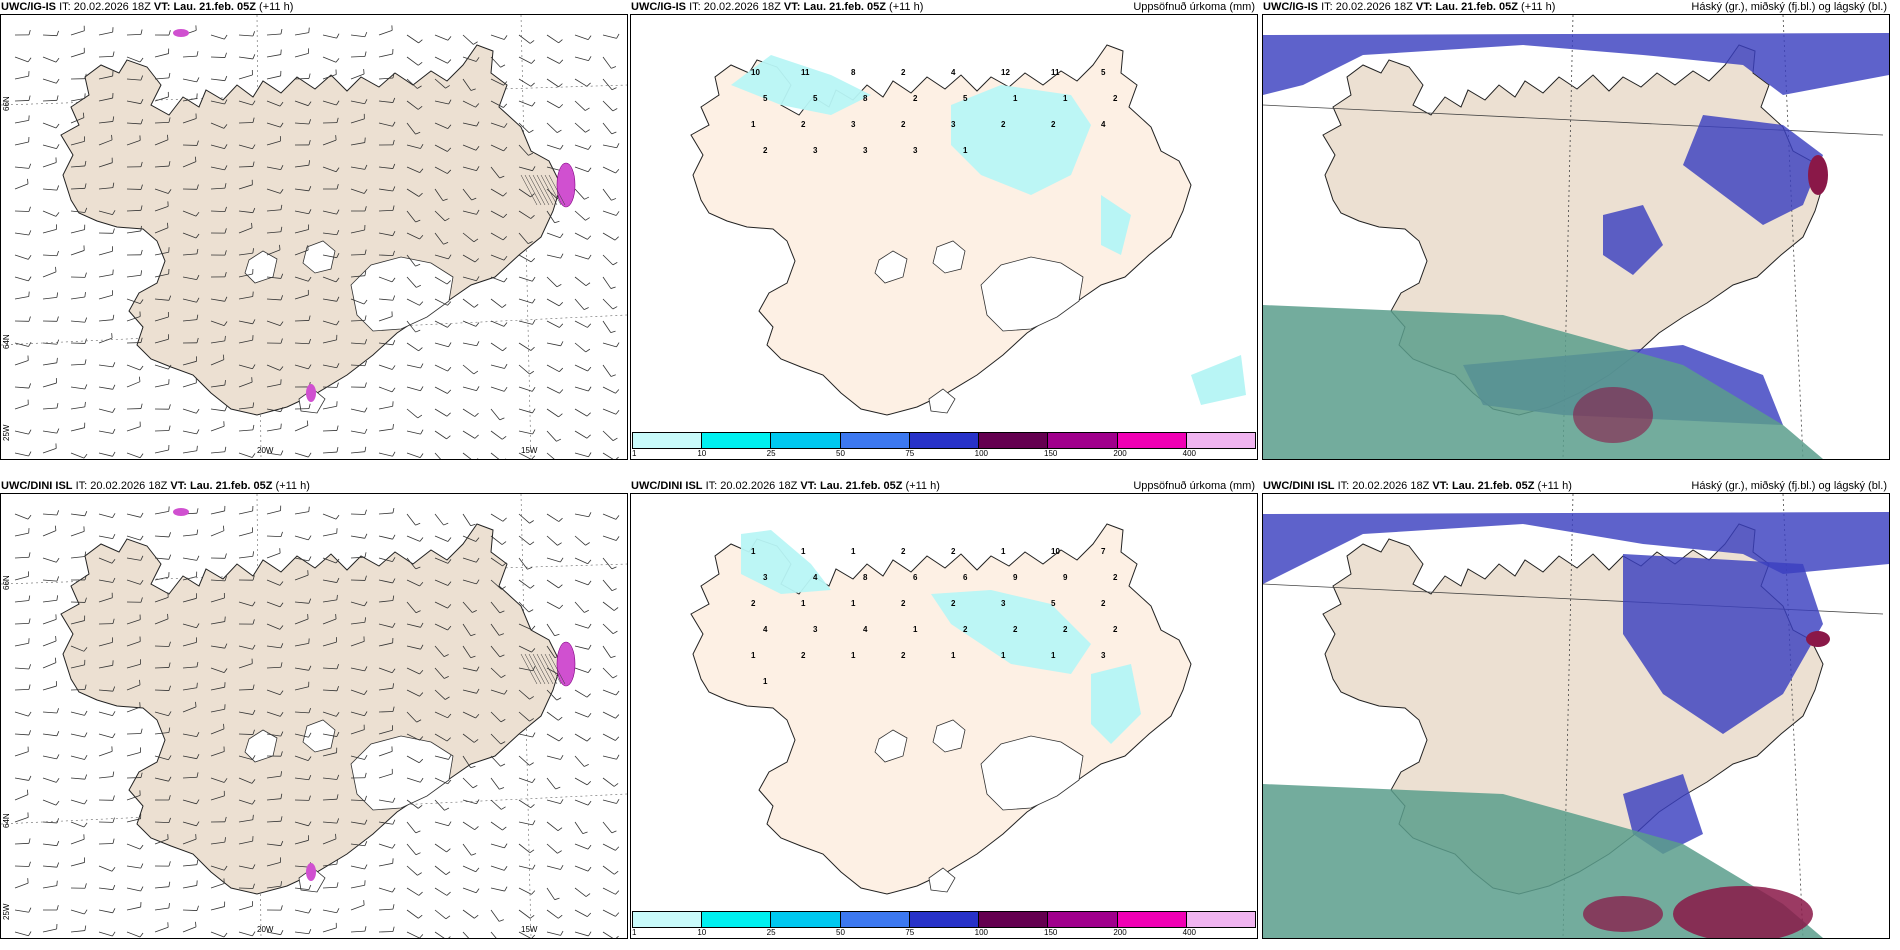  What do you see at coordinates (815, 98) in the screenshot?
I see `precip-value: 5` at bounding box center [815, 98].